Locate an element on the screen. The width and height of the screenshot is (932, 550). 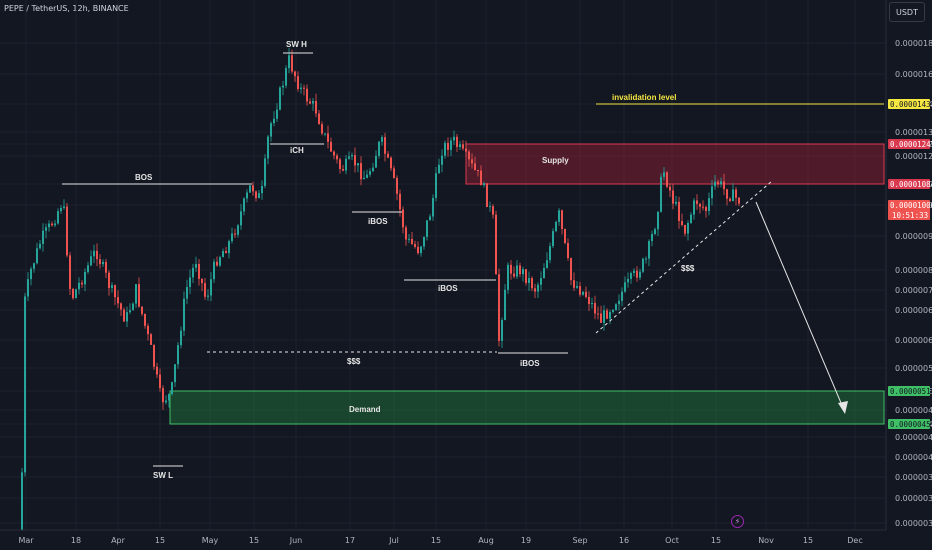
price-tick: 0.00000345 is located at coordinates (913, 498).